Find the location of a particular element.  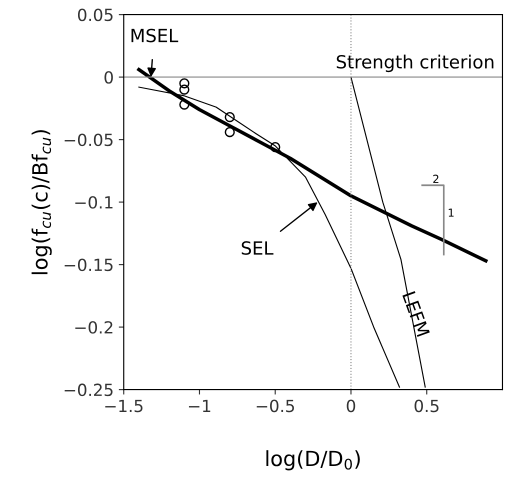

x-tick-label: 0 is located at coordinates (351, 406).